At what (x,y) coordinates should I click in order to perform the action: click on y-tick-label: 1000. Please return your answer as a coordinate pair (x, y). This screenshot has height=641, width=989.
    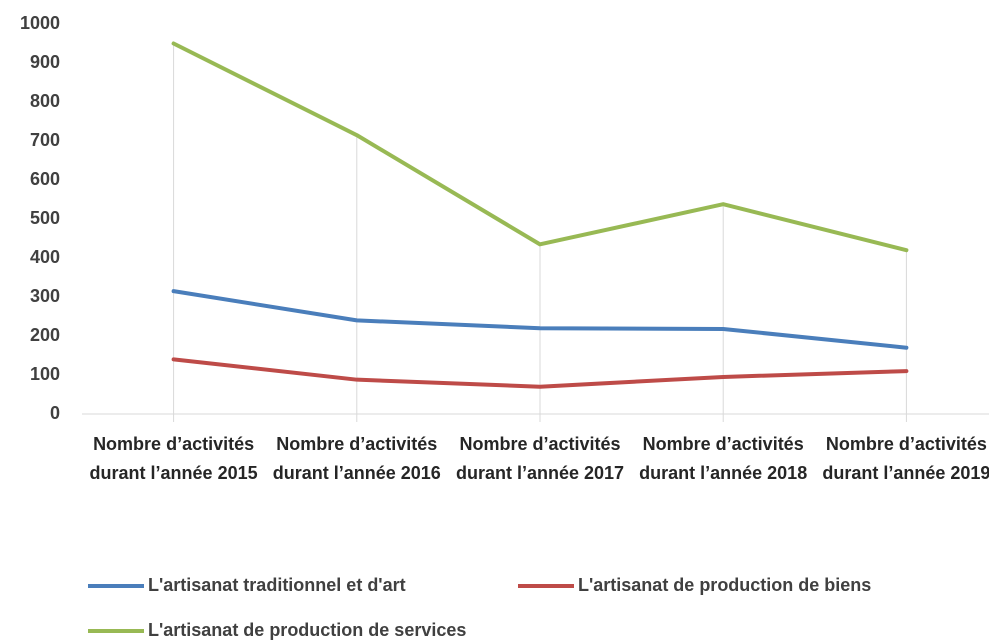
    Looking at the image, I should click on (40, 23).